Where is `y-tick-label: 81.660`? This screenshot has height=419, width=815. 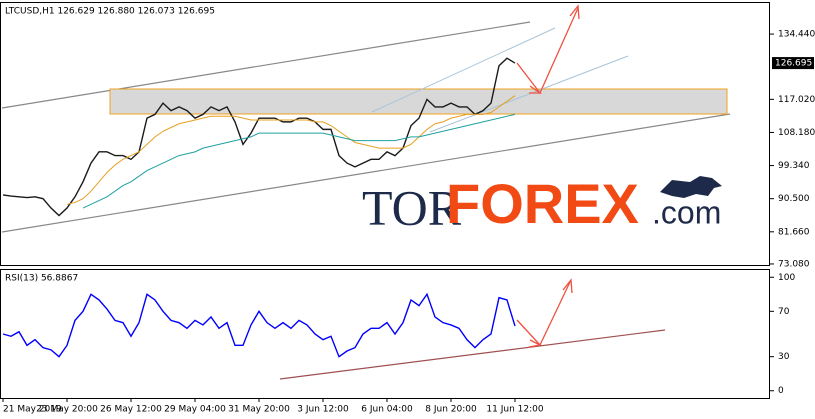
y-tick-label: 81.660 is located at coordinates (794, 232).